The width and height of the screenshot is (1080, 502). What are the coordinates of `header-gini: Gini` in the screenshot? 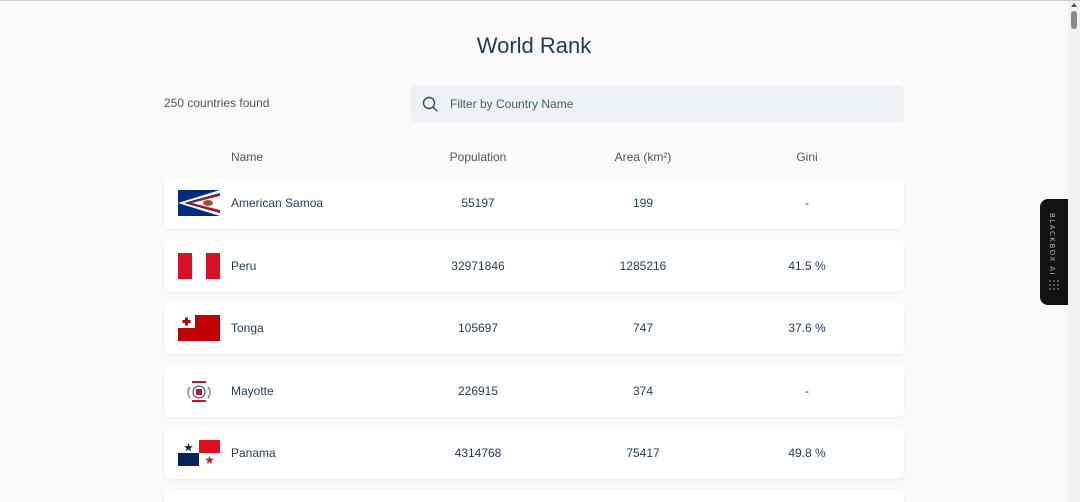 It's located at (807, 157).